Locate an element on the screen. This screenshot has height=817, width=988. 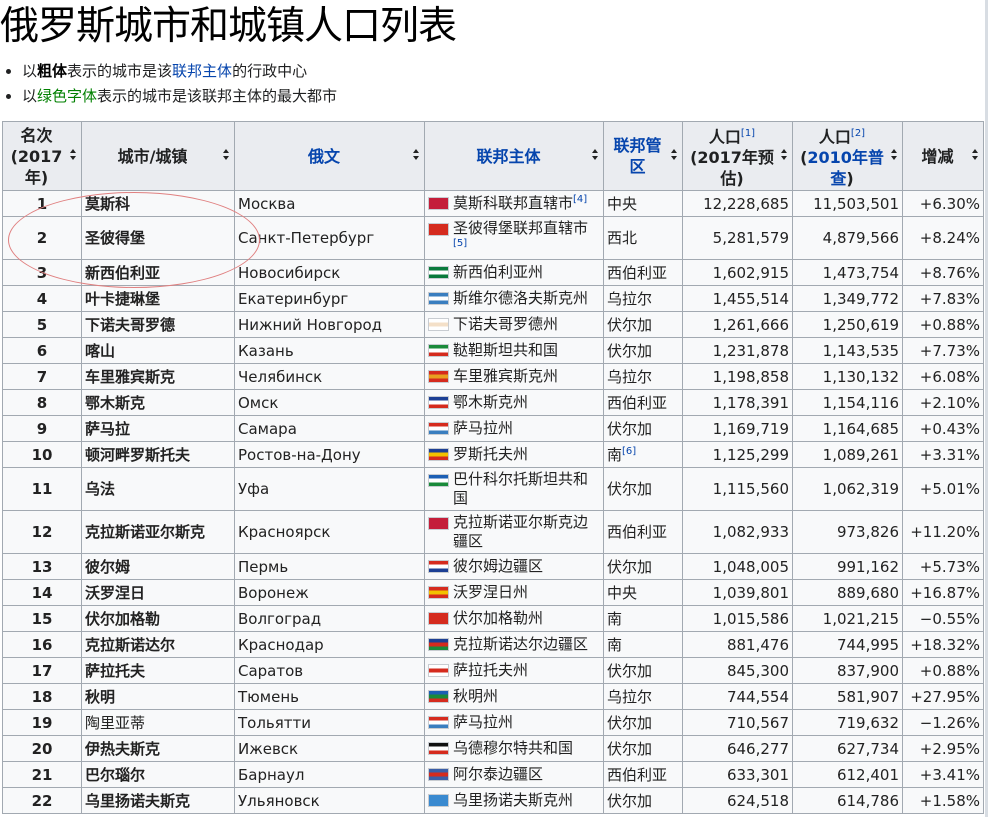
federal-subject-link: 伏尔加格勒州 is located at coordinates (498, 618).